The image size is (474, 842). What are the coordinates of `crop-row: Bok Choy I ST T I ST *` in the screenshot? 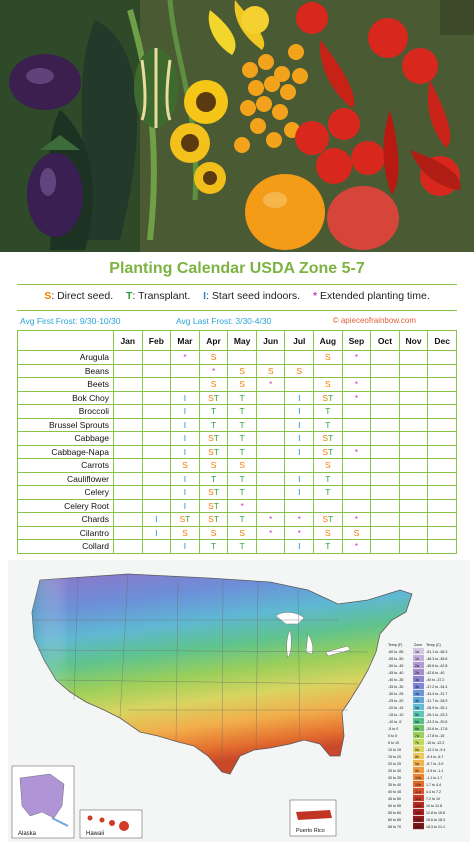 It's located at (237, 397).